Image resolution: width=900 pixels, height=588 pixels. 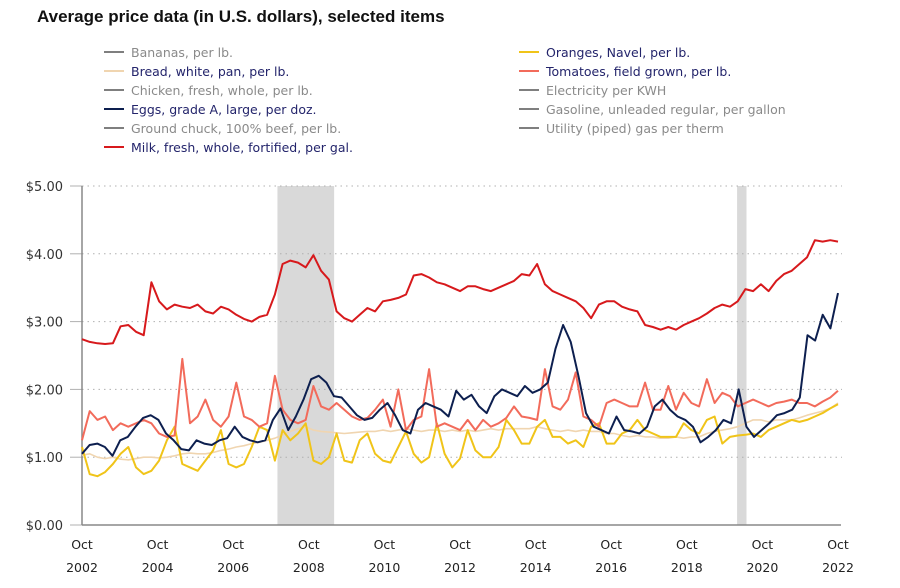 I want to click on series-line-oranges, so click(x=460, y=440).